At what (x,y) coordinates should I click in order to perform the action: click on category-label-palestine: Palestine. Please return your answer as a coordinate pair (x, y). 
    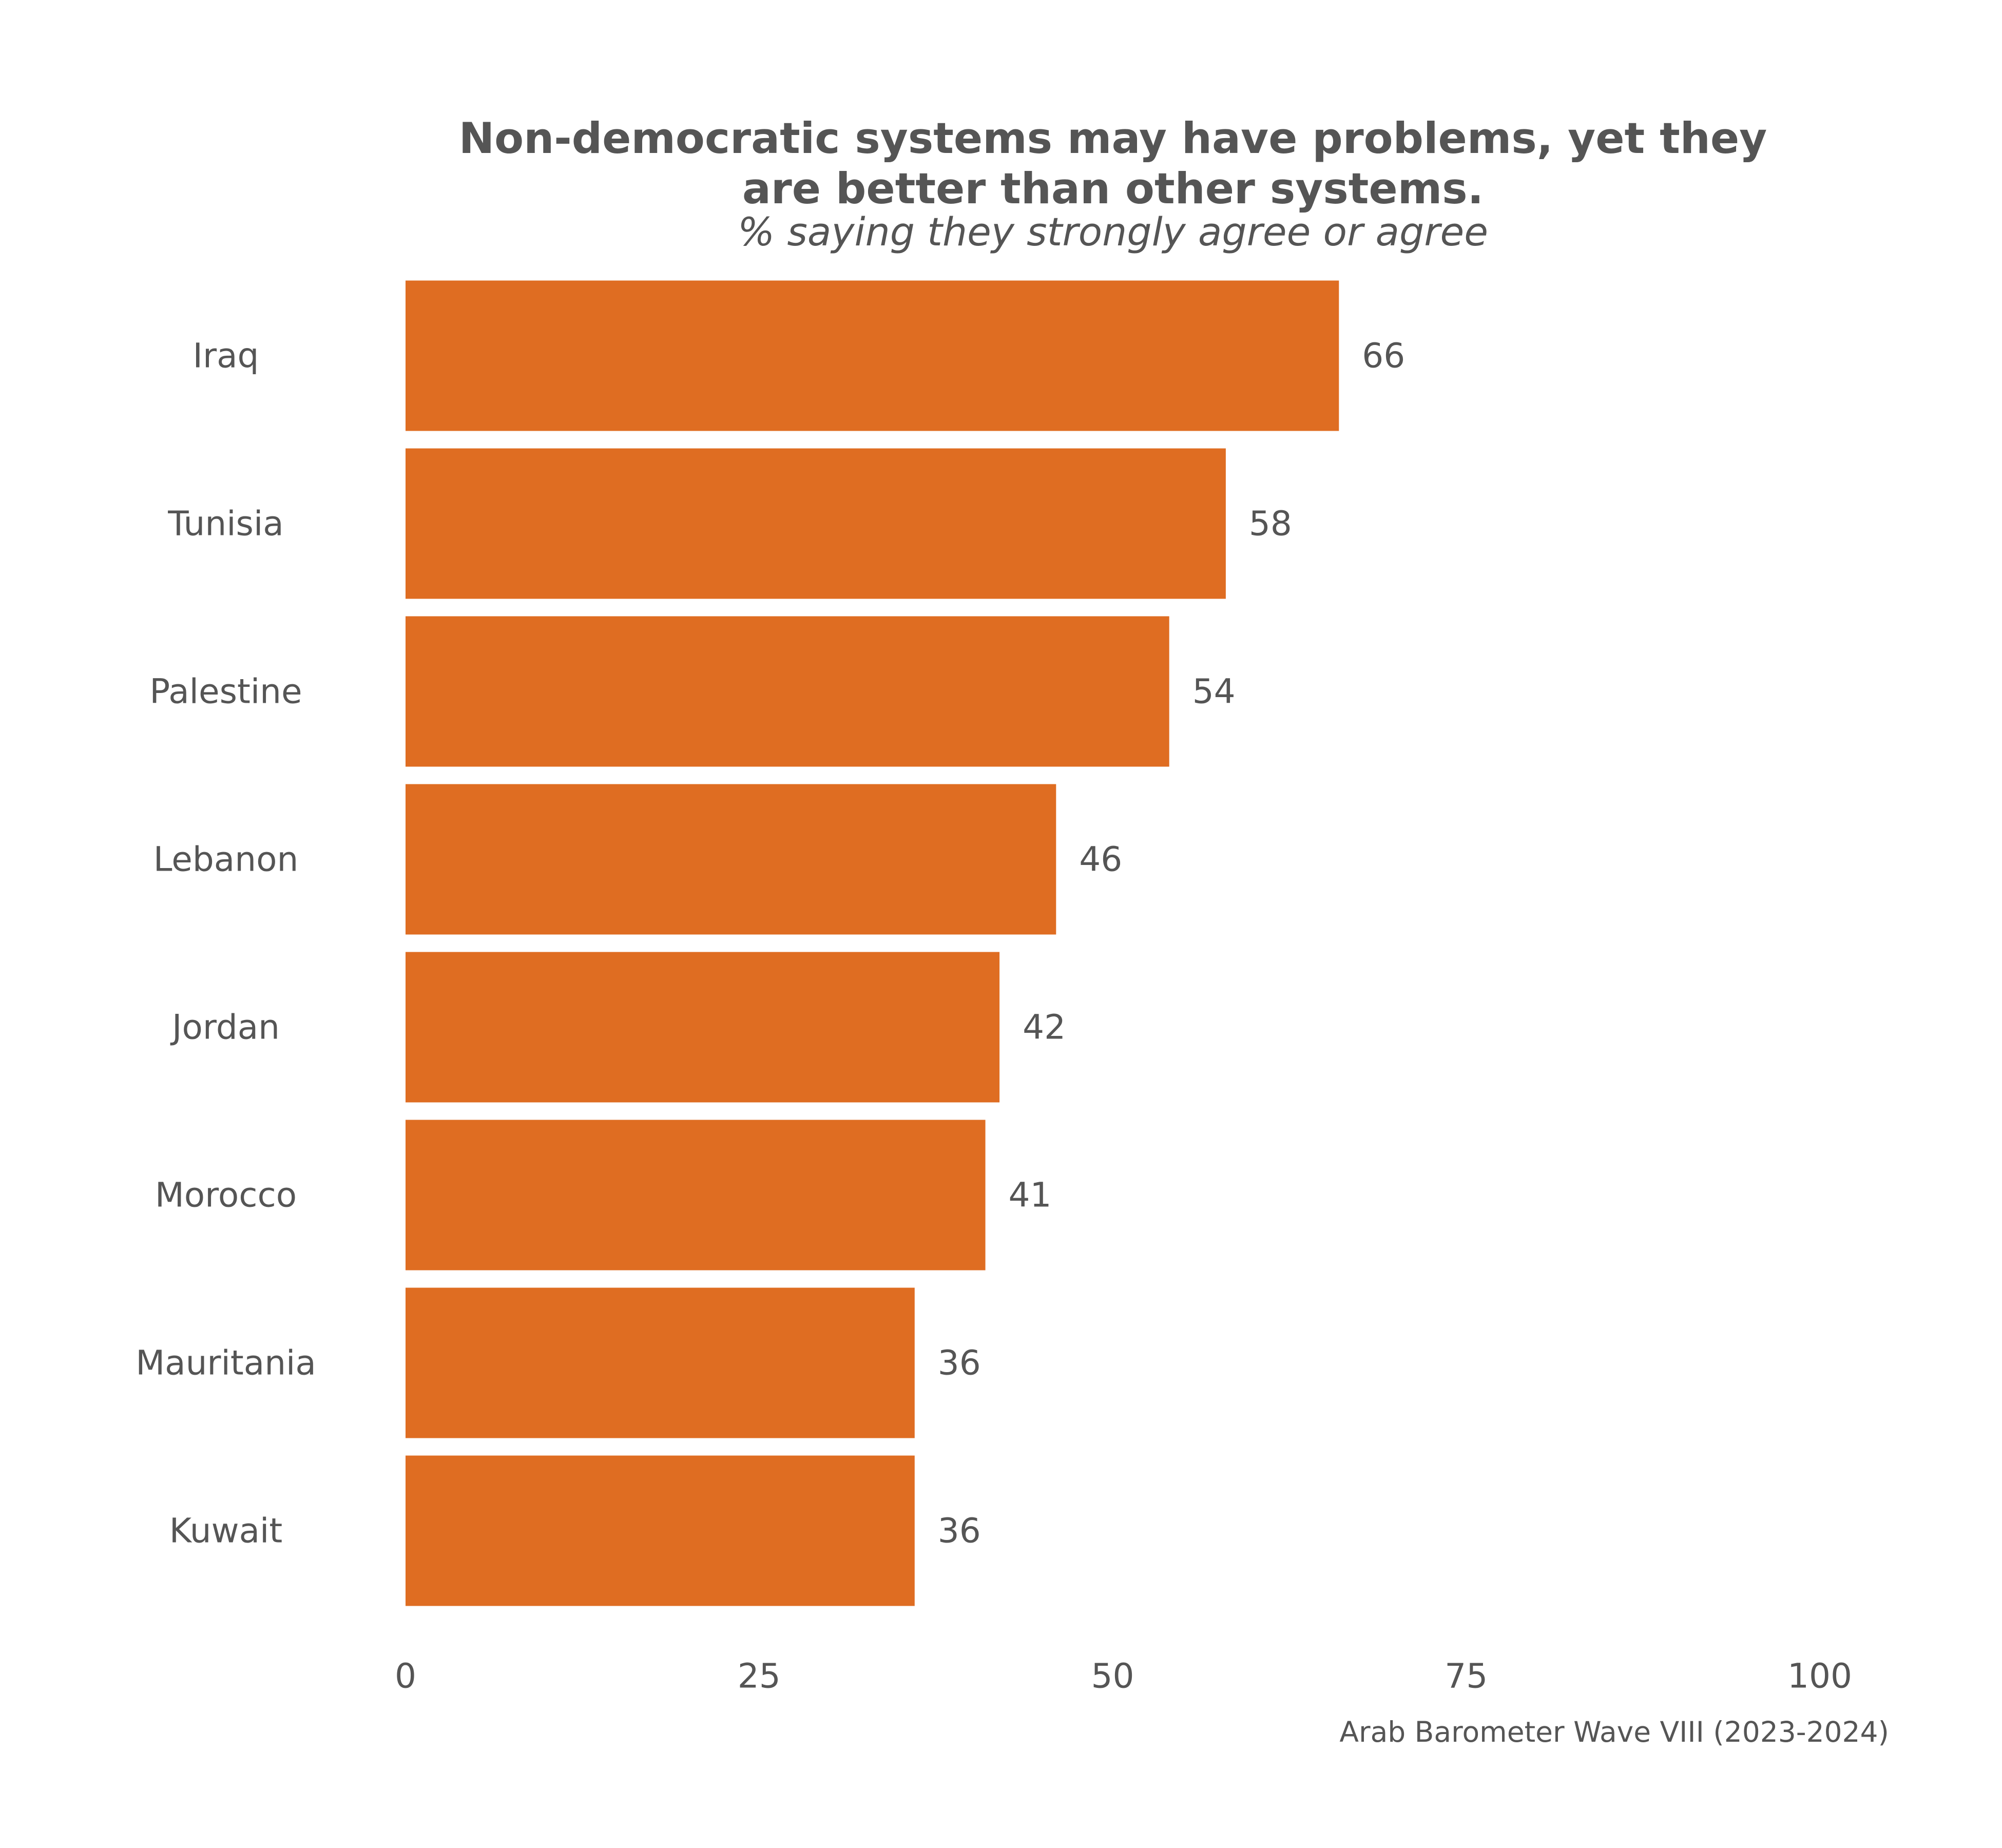
    Looking at the image, I should click on (225, 691).